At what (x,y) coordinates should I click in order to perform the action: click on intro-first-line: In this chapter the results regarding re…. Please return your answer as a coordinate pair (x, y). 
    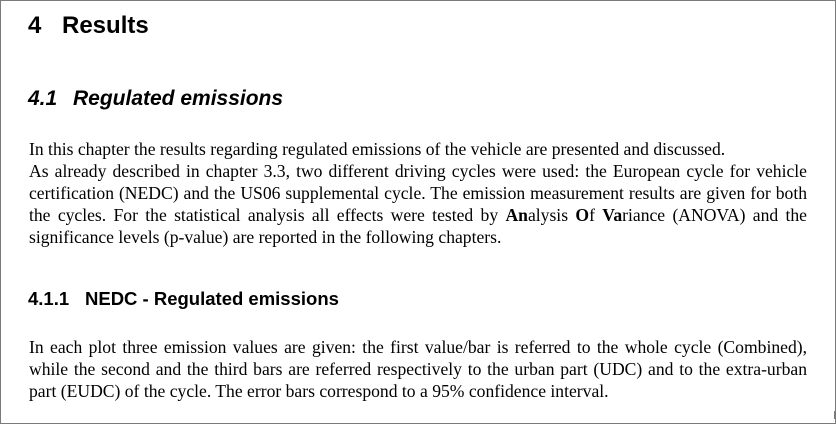
    Looking at the image, I should click on (377, 149).